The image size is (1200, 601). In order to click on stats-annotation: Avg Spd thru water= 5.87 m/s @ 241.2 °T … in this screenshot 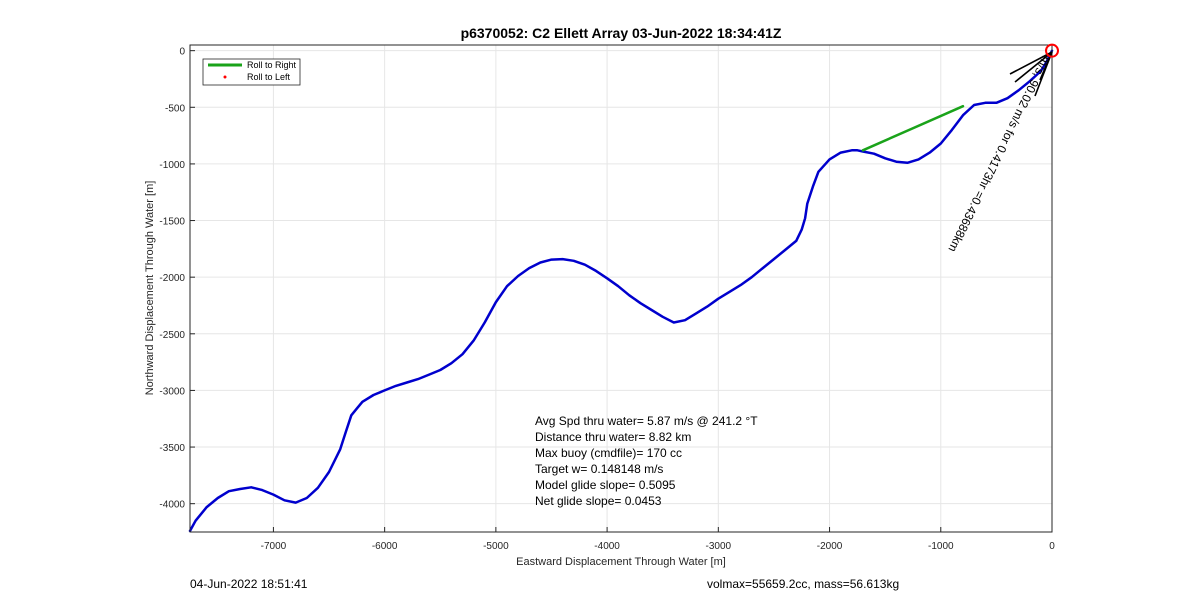, I will do `click(646, 461)`.